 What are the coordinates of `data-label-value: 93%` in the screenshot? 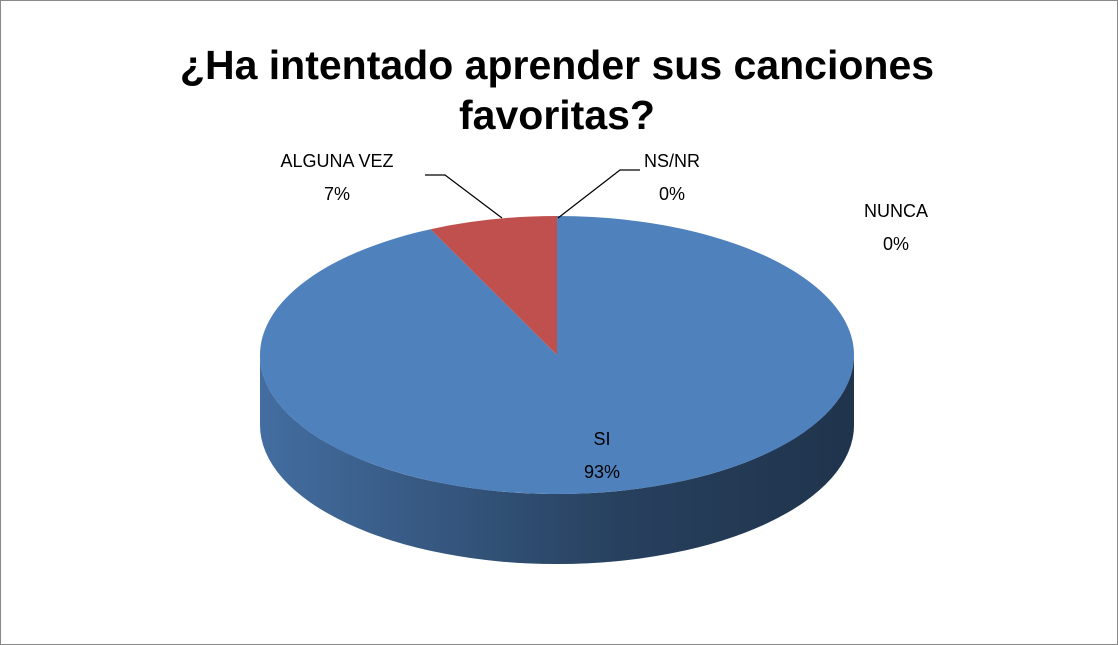 It's located at (602, 472).